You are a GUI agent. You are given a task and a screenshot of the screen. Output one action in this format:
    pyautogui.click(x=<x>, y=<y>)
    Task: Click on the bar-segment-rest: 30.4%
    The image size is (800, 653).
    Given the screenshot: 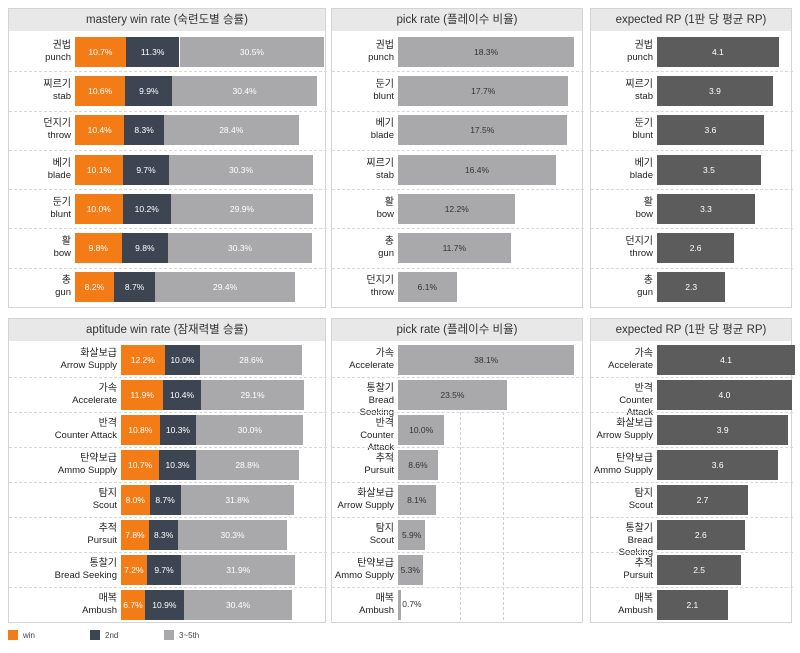 What is the action you would take?
    pyautogui.click(x=238, y=604)
    